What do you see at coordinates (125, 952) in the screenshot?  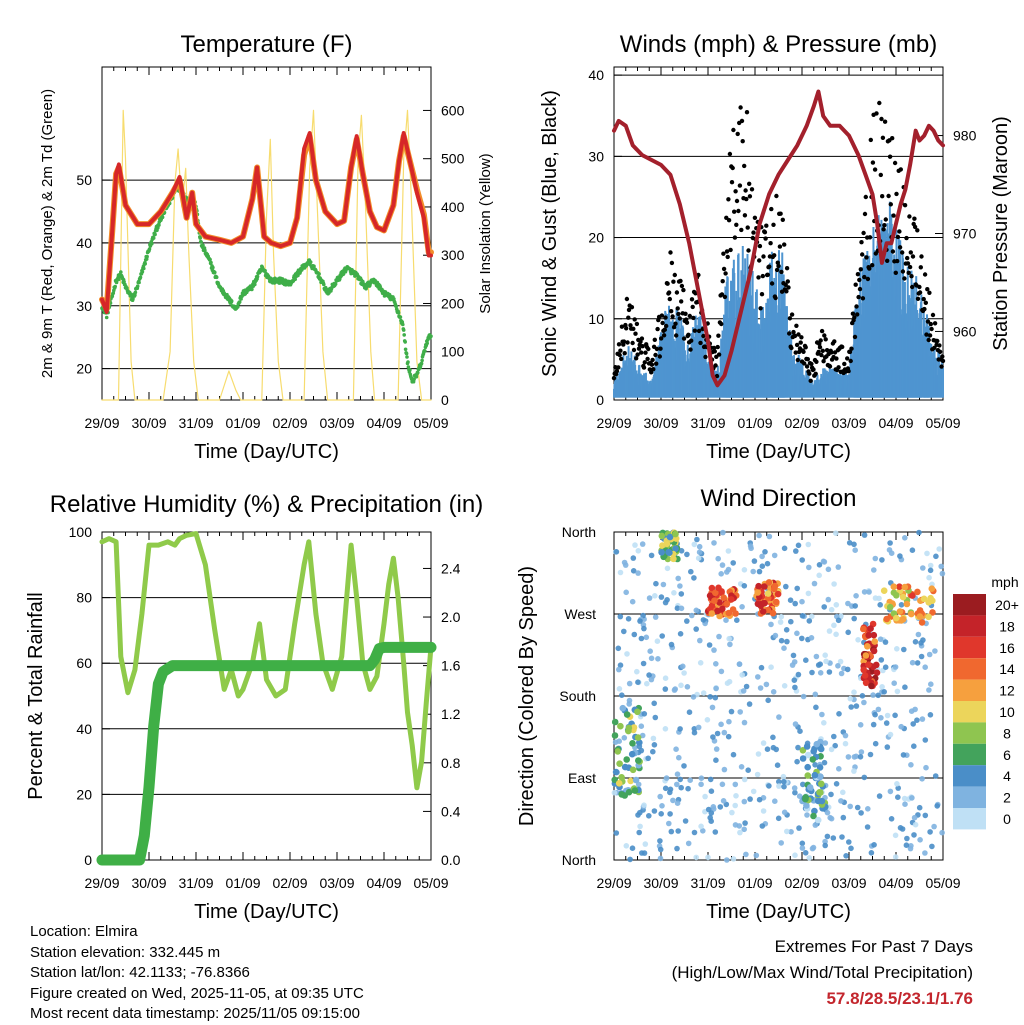 I see `elevation-text: Station elevation: 332.445 m` at bounding box center [125, 952].